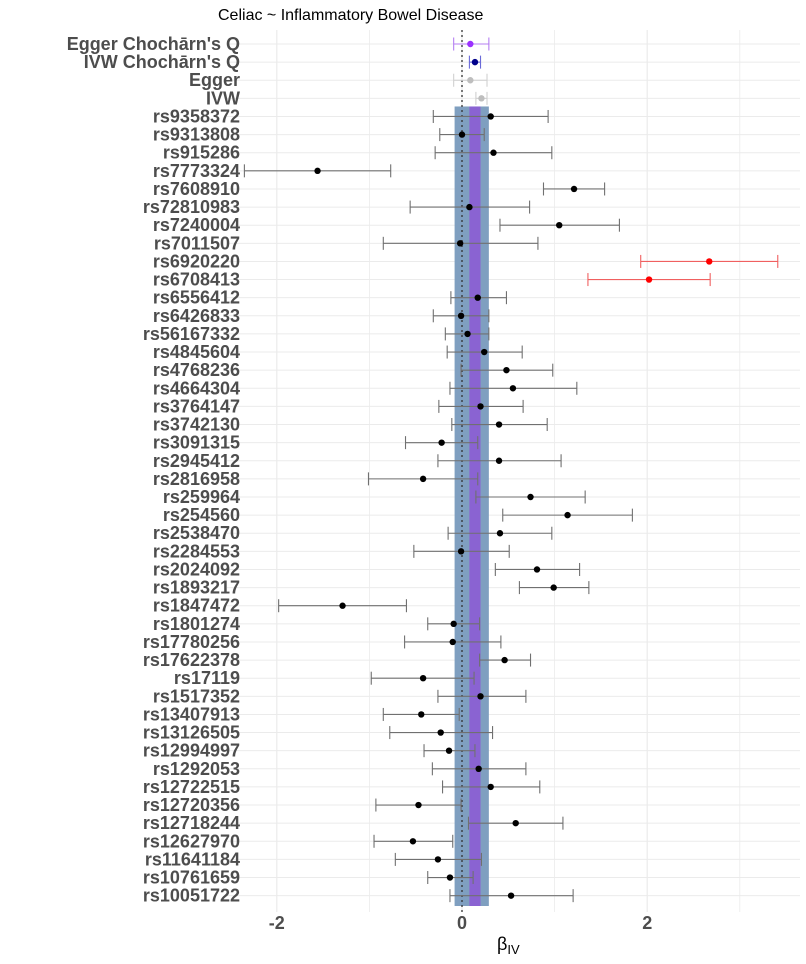  I want to click on y-axis-label: rs2538470, so click(196, 533).